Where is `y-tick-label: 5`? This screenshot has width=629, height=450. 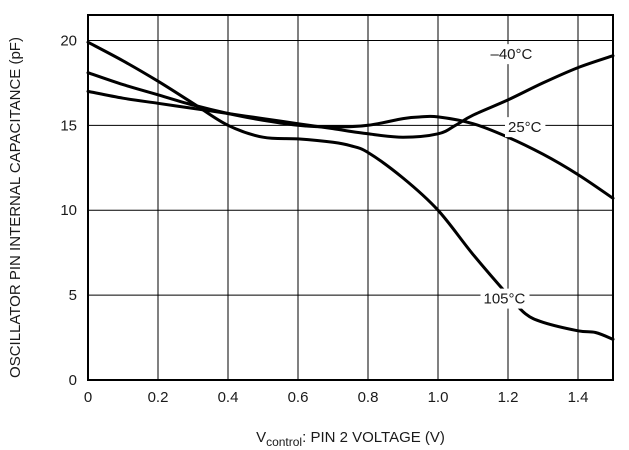
y-tick-label: 5 is located at coordinates (73, 295).